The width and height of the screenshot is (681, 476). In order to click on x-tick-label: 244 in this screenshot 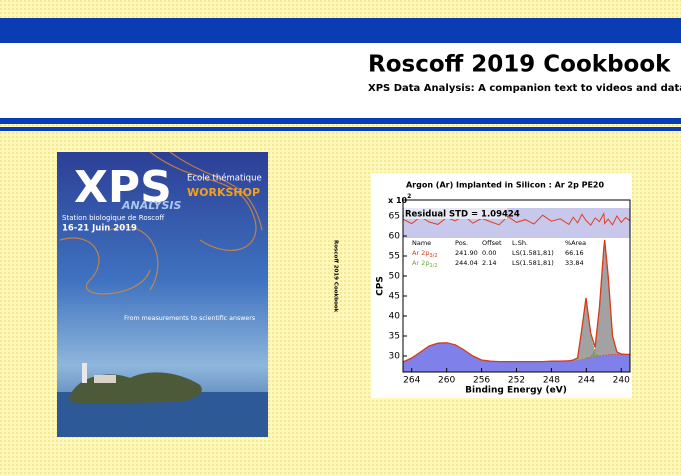, I will do `click(586, 381)`.